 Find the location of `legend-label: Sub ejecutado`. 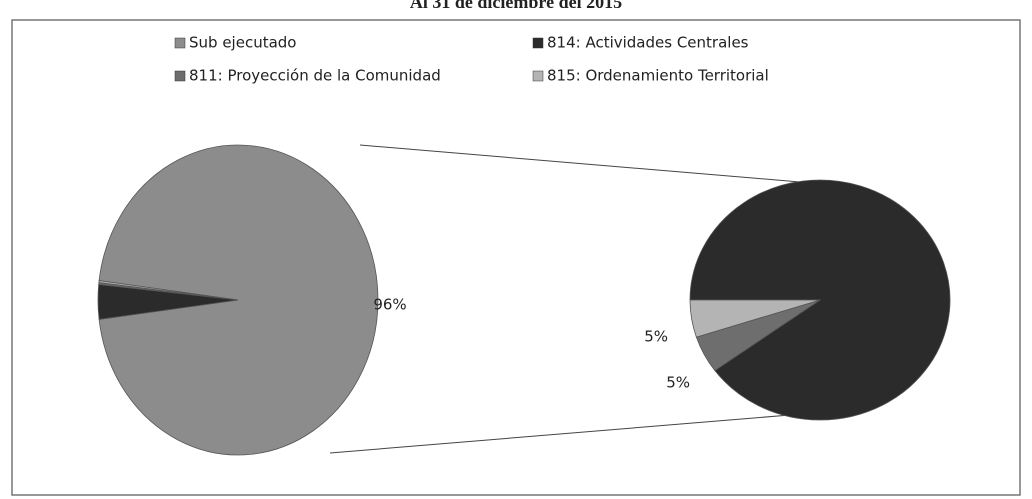

legend-label: Sub ejecutado is located at coordinates (242, 43).